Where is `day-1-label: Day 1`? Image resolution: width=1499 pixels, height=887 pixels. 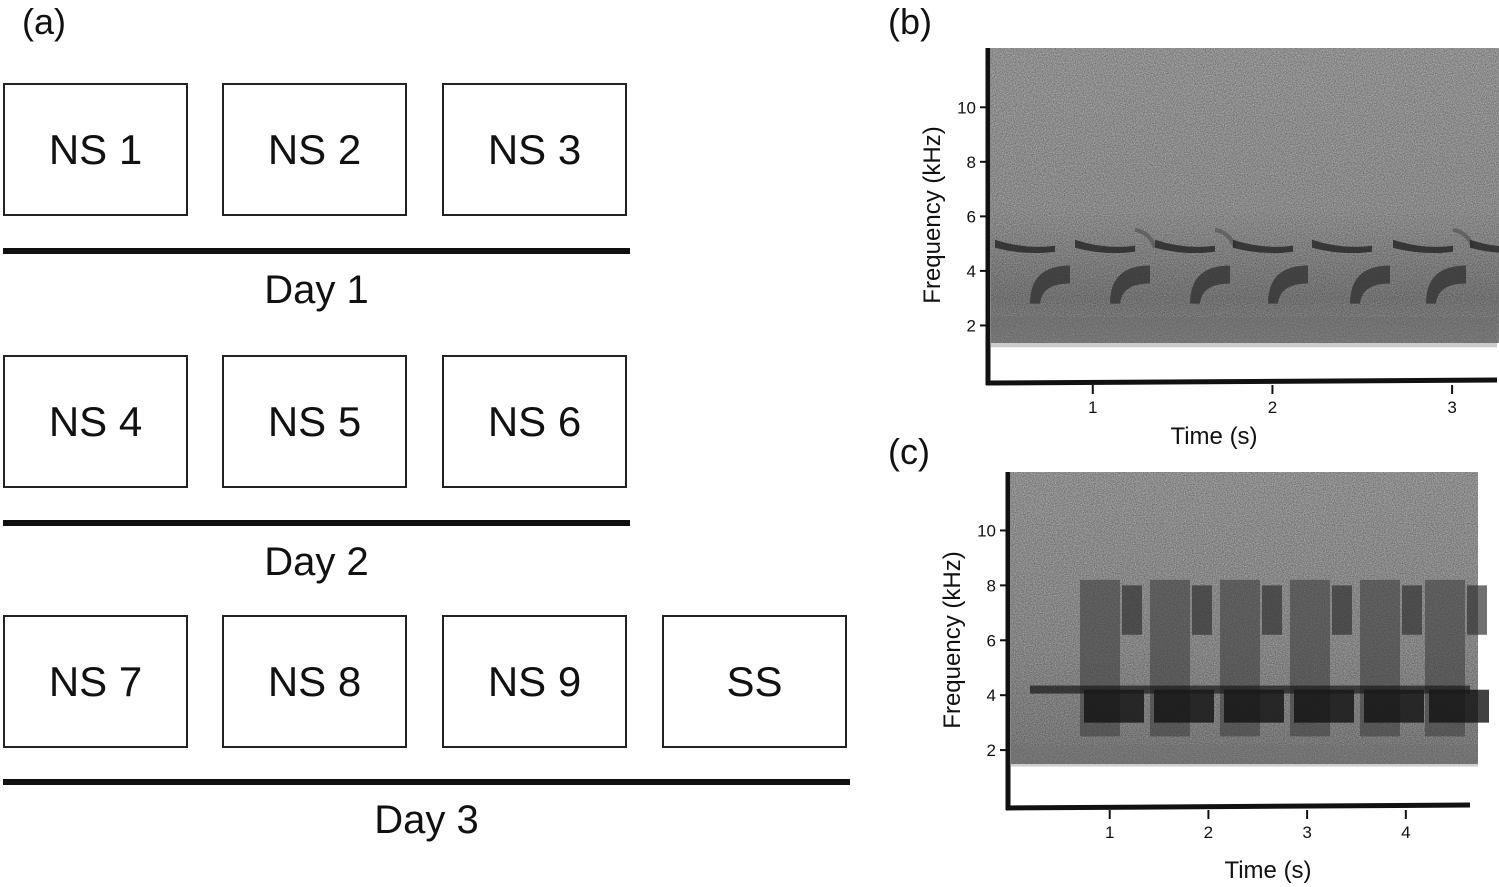 day-1-label: Day 1 is located at coordinates (316, 290).